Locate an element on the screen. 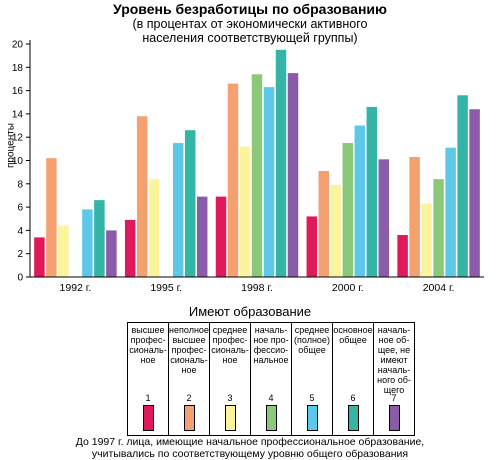 This screenshot has width=500, height=460. y-tick-label: 4 is located at coordinates (20, 231).